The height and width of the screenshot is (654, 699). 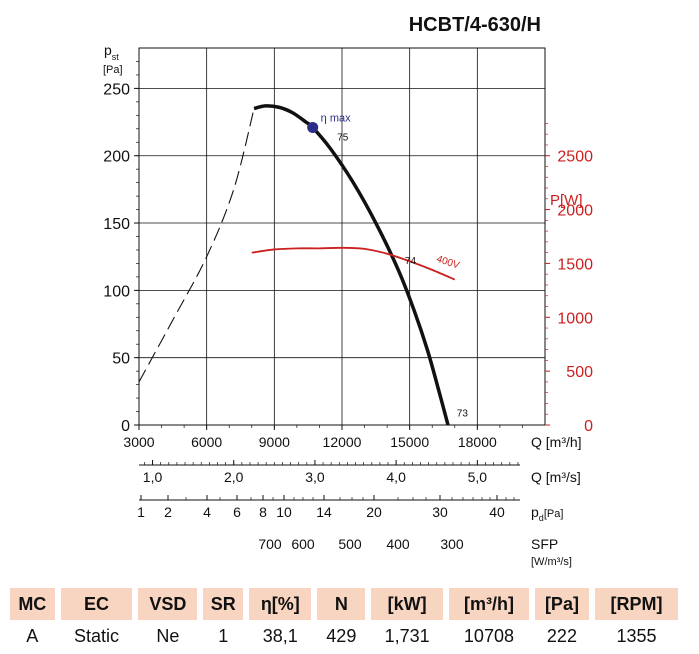 I want to click on spec-header-pa: [Pa], so click(x=562, y=604).